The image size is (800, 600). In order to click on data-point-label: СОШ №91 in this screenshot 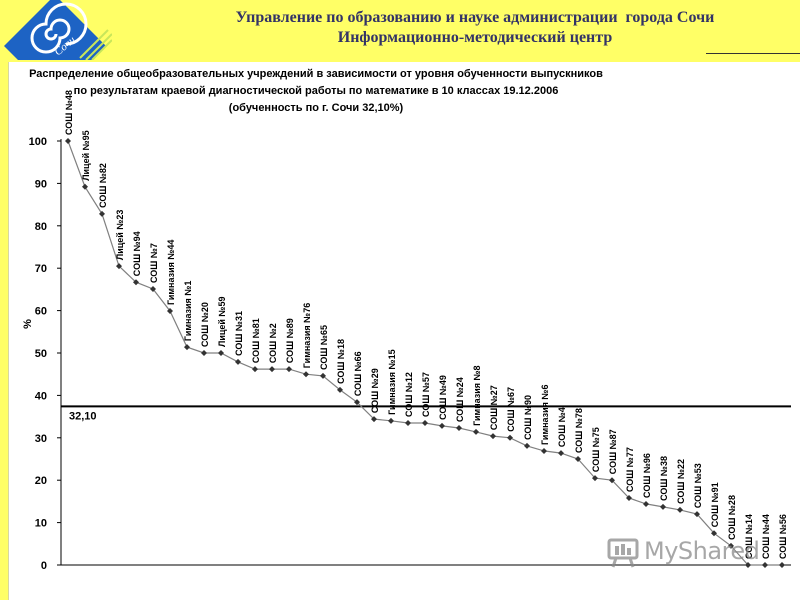, I will do `click(715, 504)`.